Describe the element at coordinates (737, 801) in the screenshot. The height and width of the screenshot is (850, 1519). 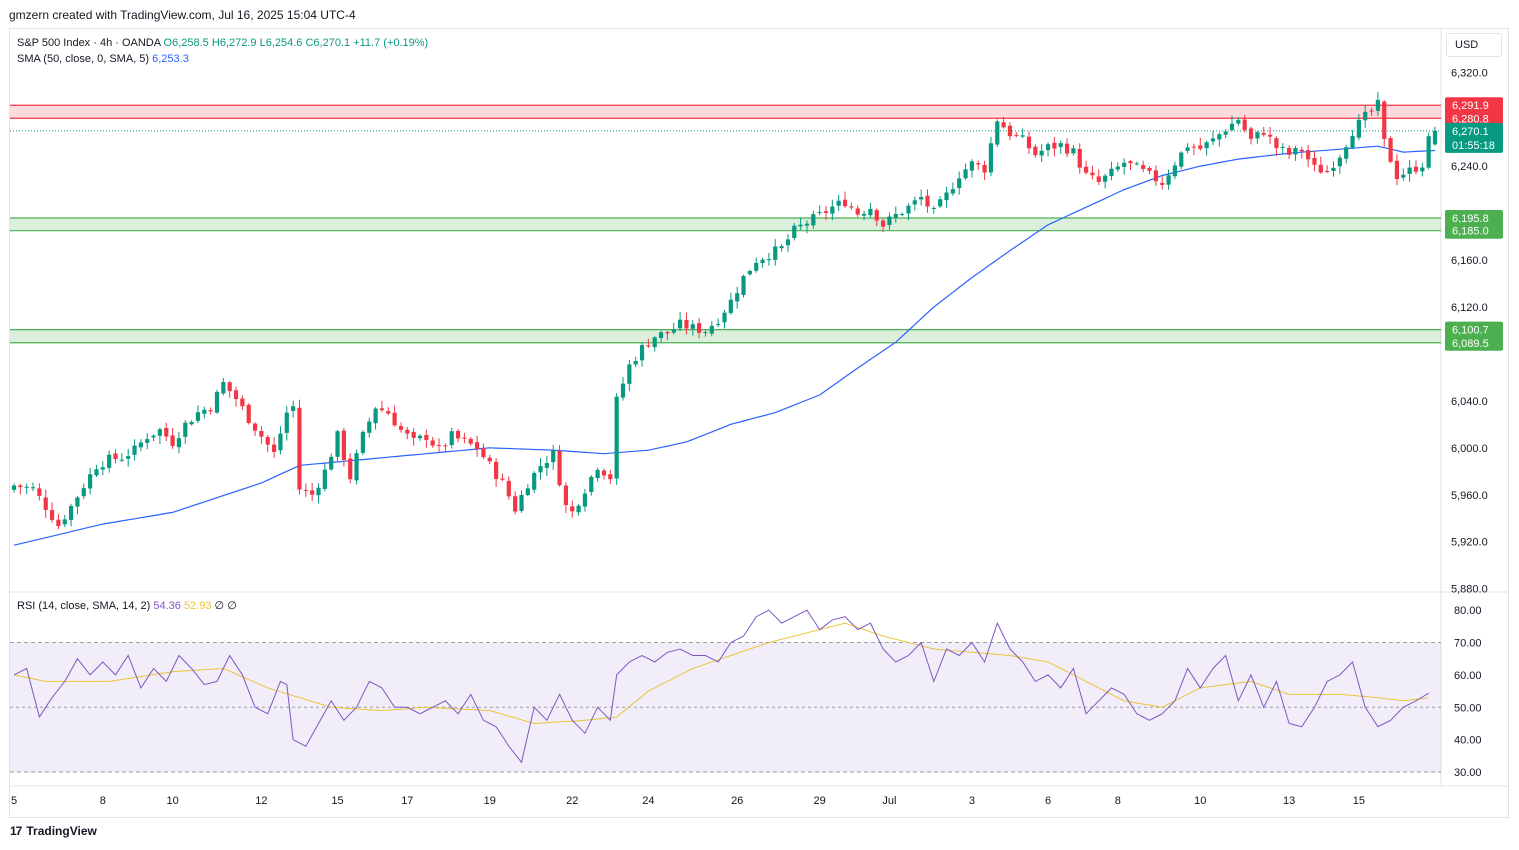
I see `time-tick-label: 26` at that location.